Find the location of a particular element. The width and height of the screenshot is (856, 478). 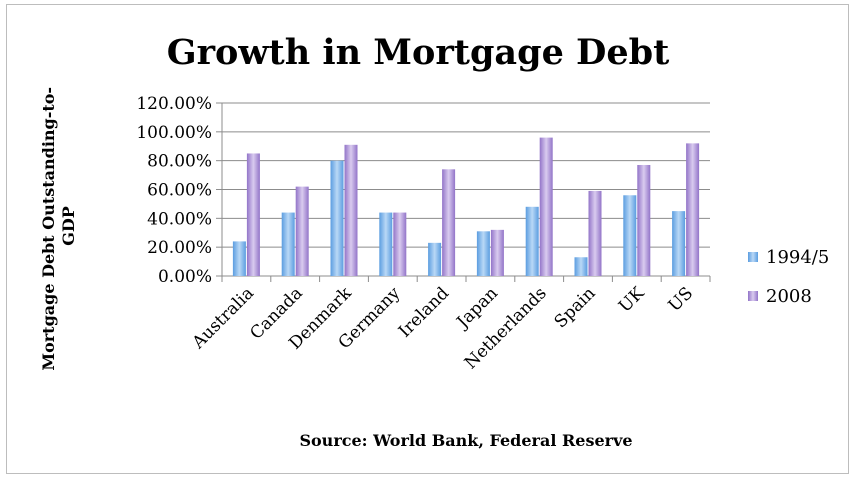

bar-2008-denmark is located at coordinates (351, 210).